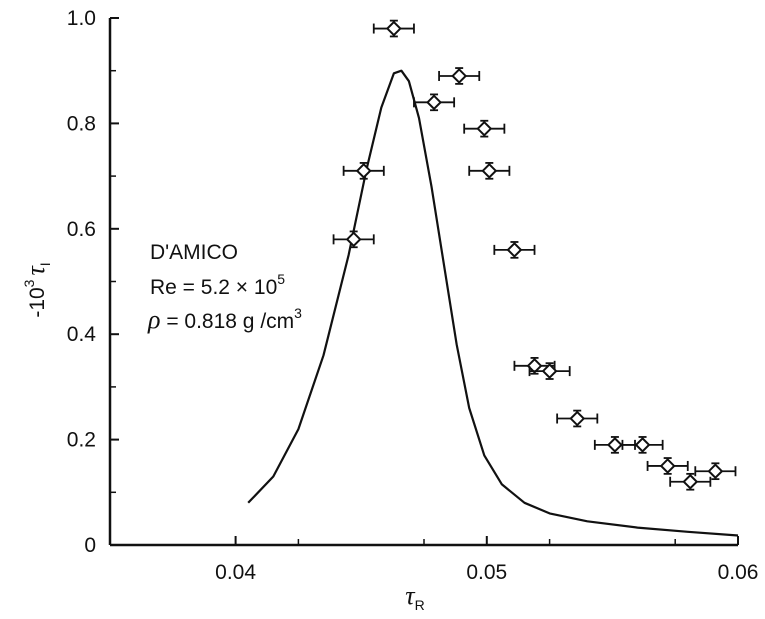 The height and width of the screenshot is (619, 765). What do you see at coordinates (35, 270) in the screenshot?
I see `y-axis-symbol: τ` at bounding box center [35, 270].